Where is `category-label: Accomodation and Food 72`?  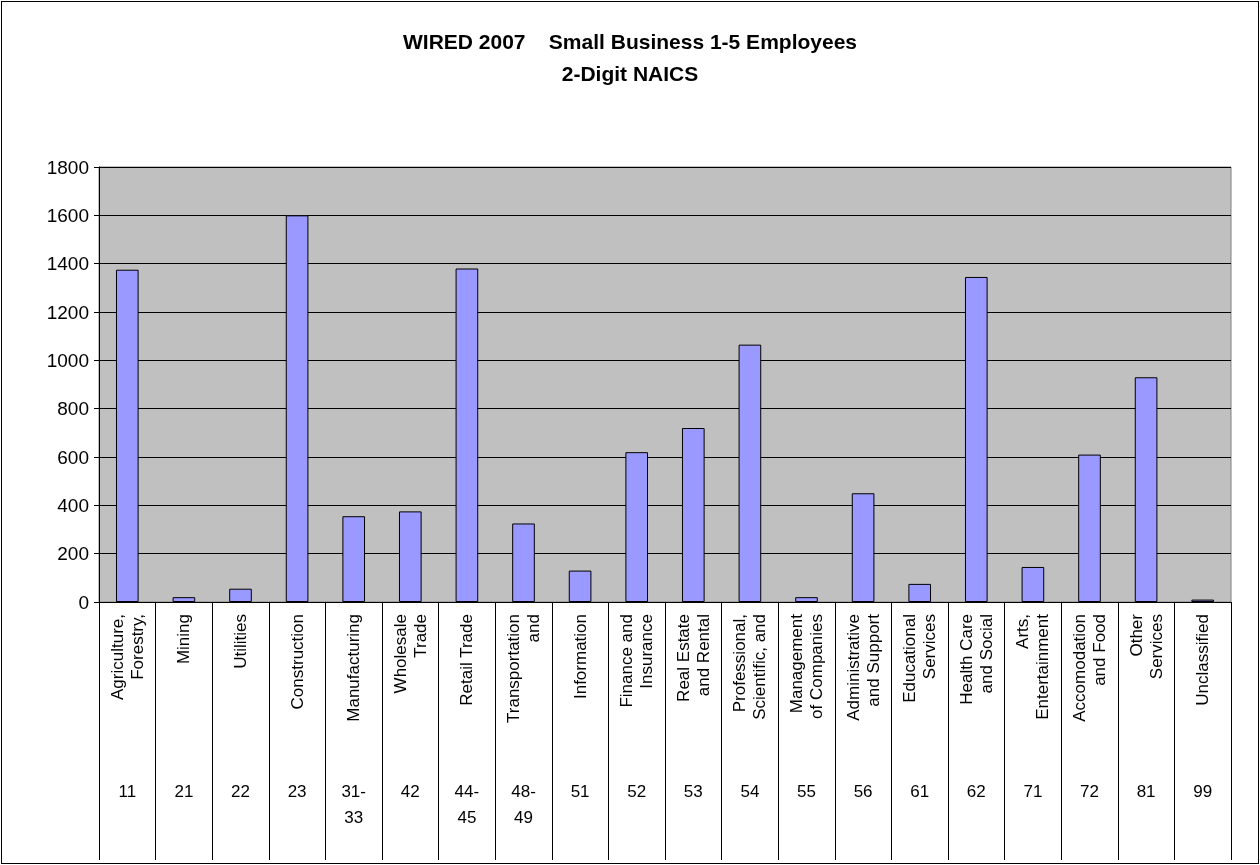 category-label: Accomodation and Food 72 is located at coordinates (1089, 707).